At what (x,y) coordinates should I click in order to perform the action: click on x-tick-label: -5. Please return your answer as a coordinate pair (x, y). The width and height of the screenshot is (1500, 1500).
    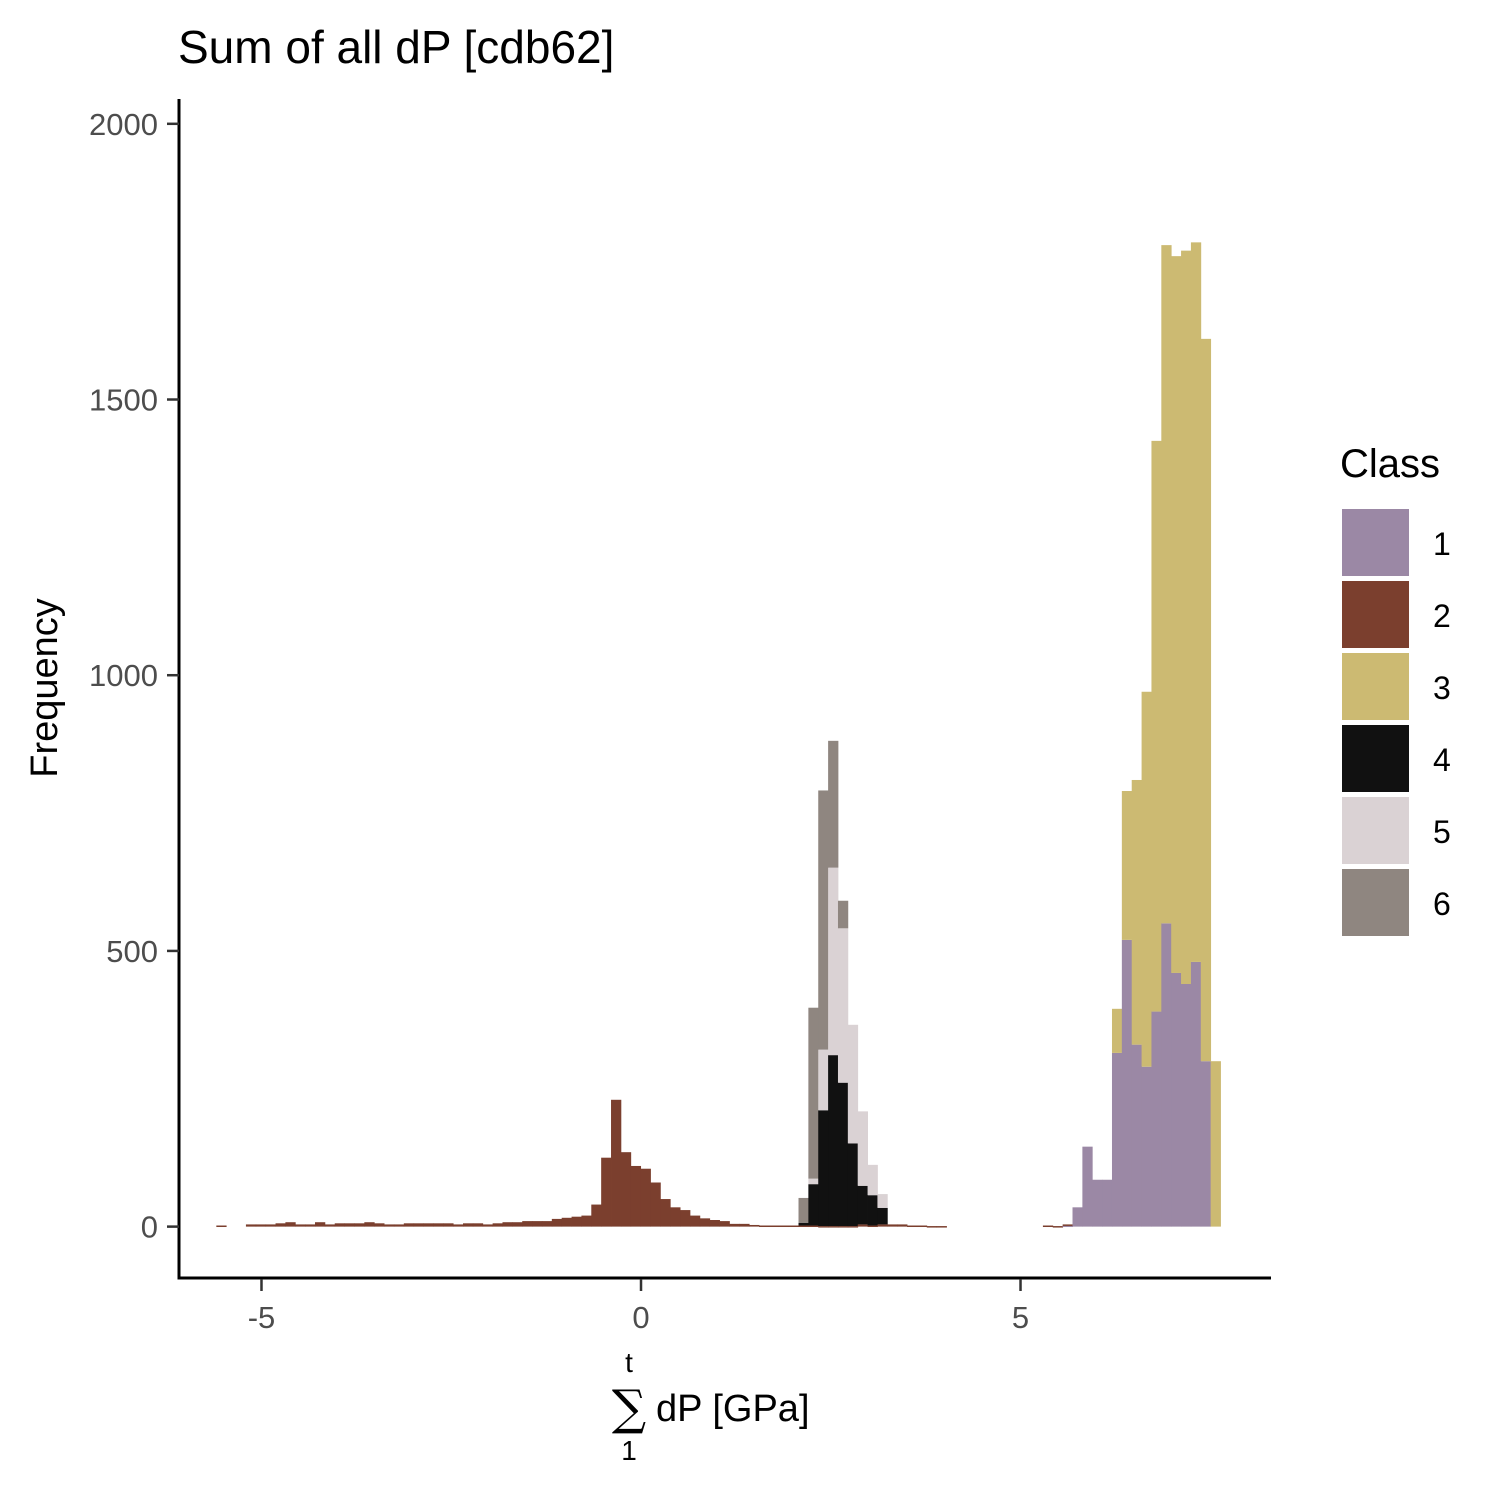
    Looking at the image, I should click on (262, 1317).